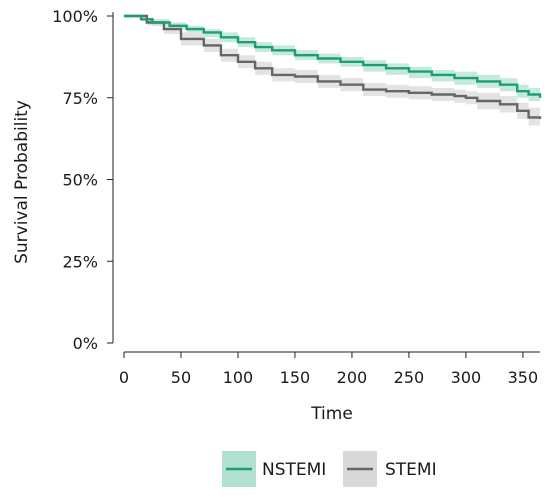 This screenshot has height=497, width=550. Describe the element at coordinates (331, 414) in the screenshot. I see `x-axis-title: Time` at that location.